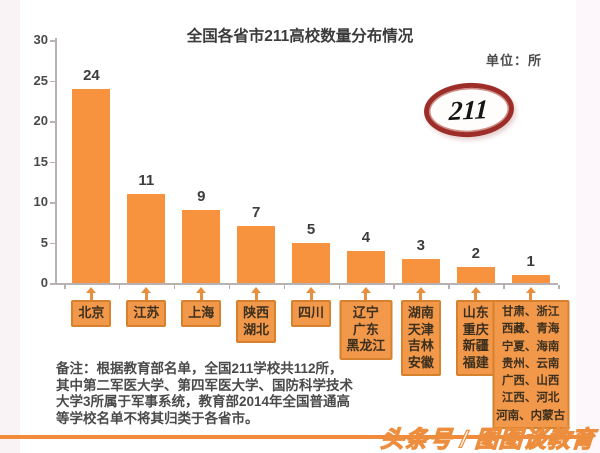 This screenshot has width=600, height=453. Describe the element at coordinates (475, 253) in the screenshot. I see `bar-value-7: 2` at that location.